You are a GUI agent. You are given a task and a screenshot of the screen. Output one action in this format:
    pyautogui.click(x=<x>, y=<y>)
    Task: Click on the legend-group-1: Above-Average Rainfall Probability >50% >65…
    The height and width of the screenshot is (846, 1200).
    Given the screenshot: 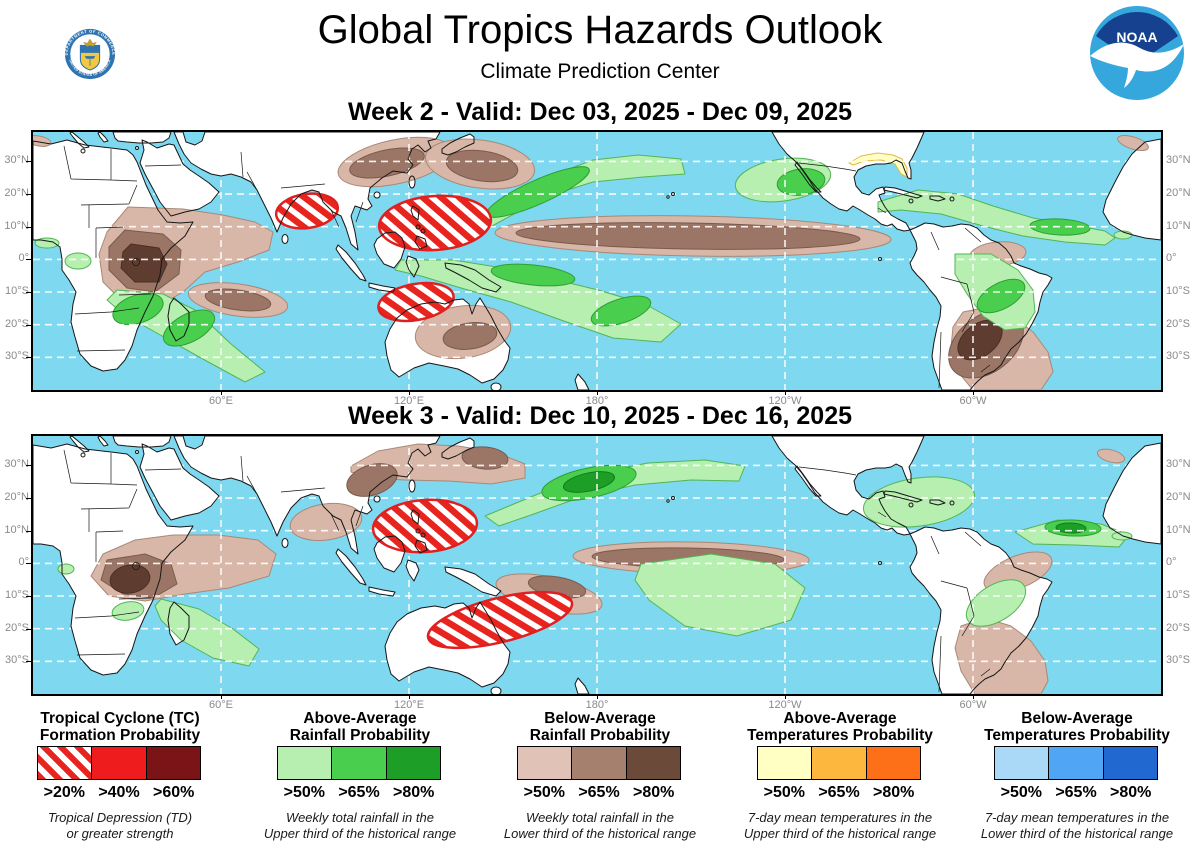 What is the action you would take?
    pyautogui.click(x=360, y=776)
    